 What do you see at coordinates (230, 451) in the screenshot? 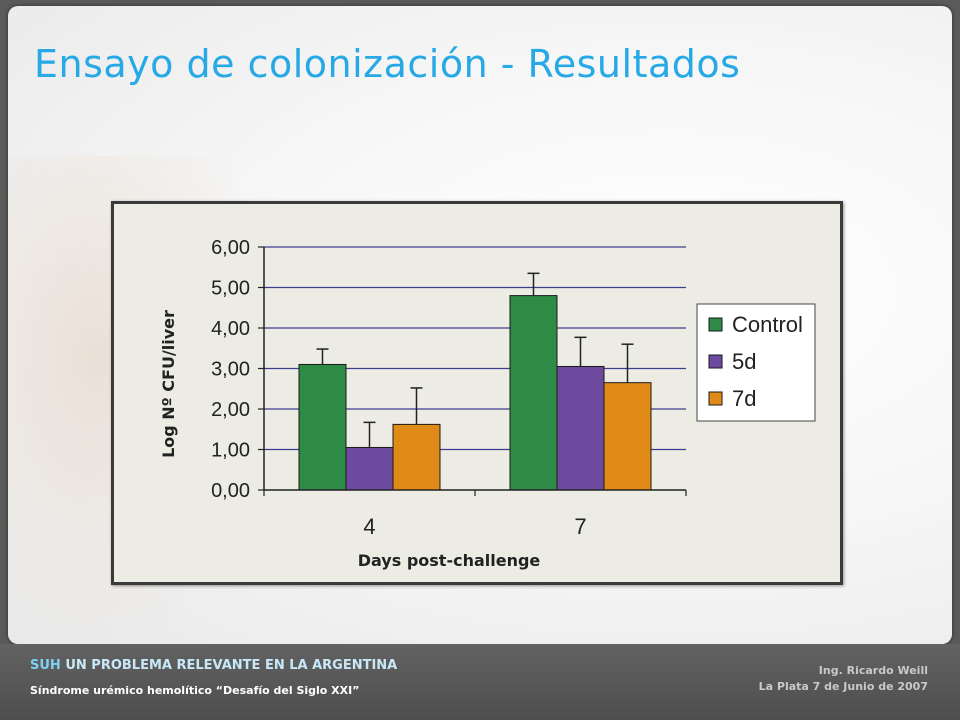
I see `y-tick-label: 1,00` at bounding box center [230, 451].